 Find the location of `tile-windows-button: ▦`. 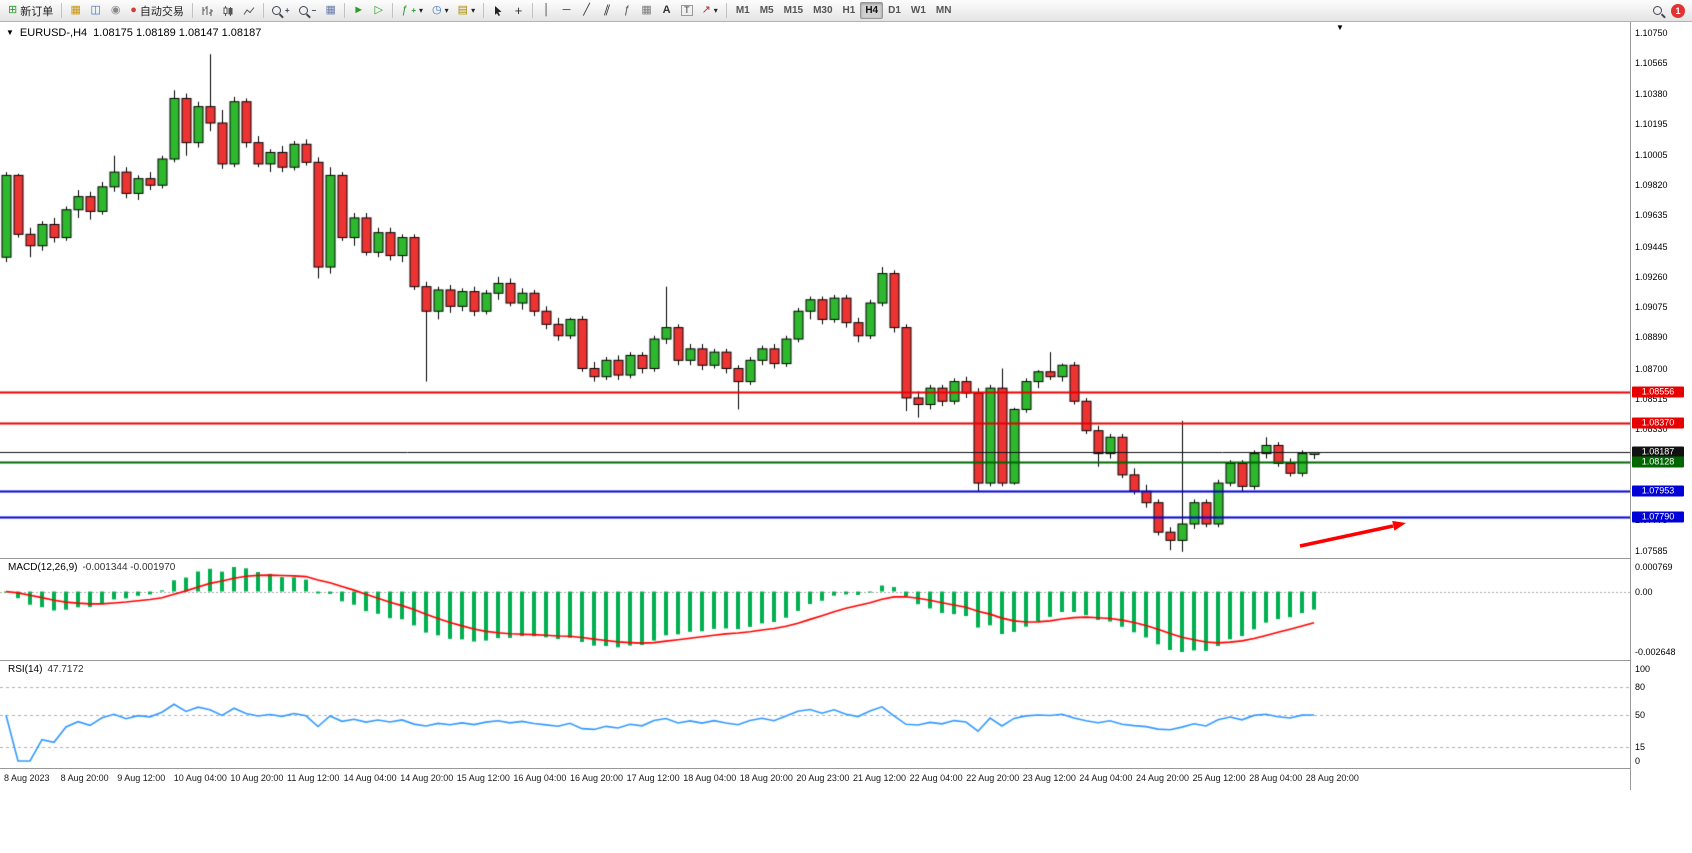

tile-windows-button: ▦ is located at coordinates (330, 10).